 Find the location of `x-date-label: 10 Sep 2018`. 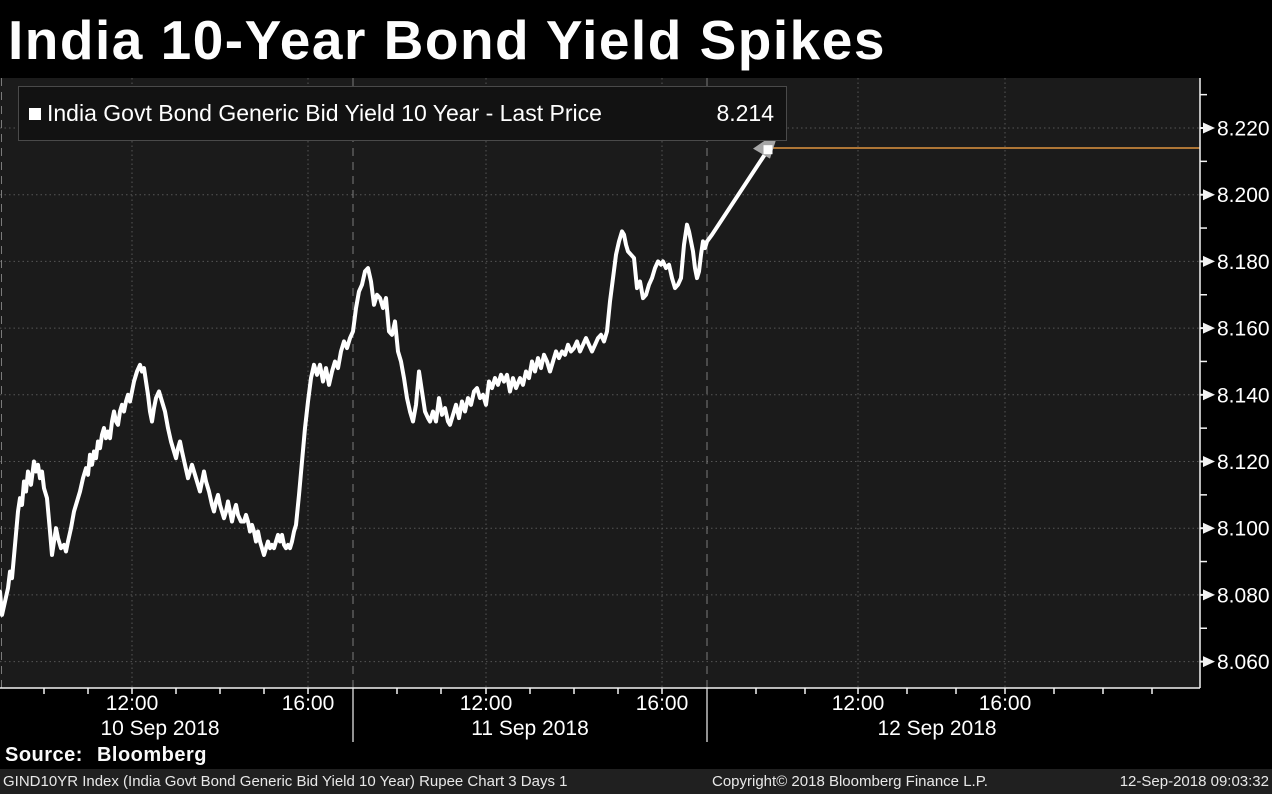

x-date-label: 10 Sep 2018 is located at coordinates (159, 728).